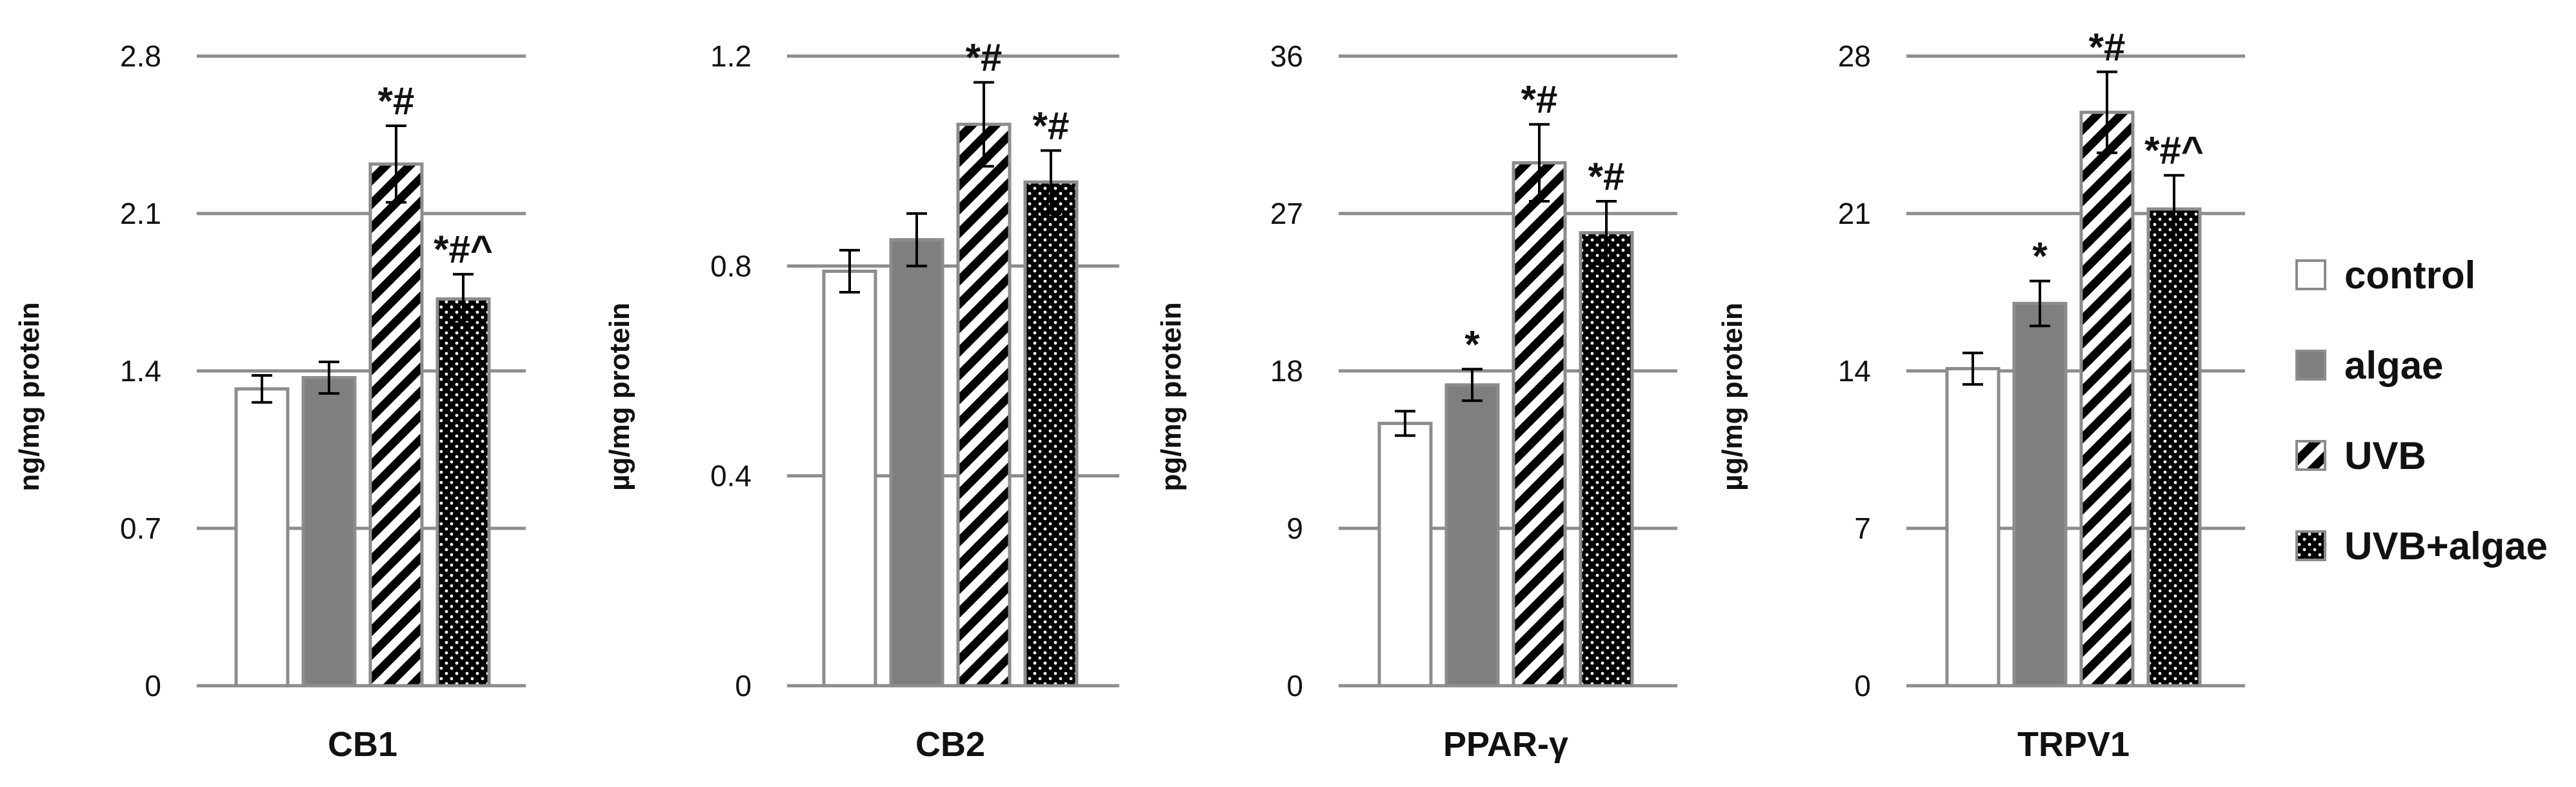 The height and width of the screenshot is (787, 2576). I want to click on legend-label: control, so click(2409, 275).